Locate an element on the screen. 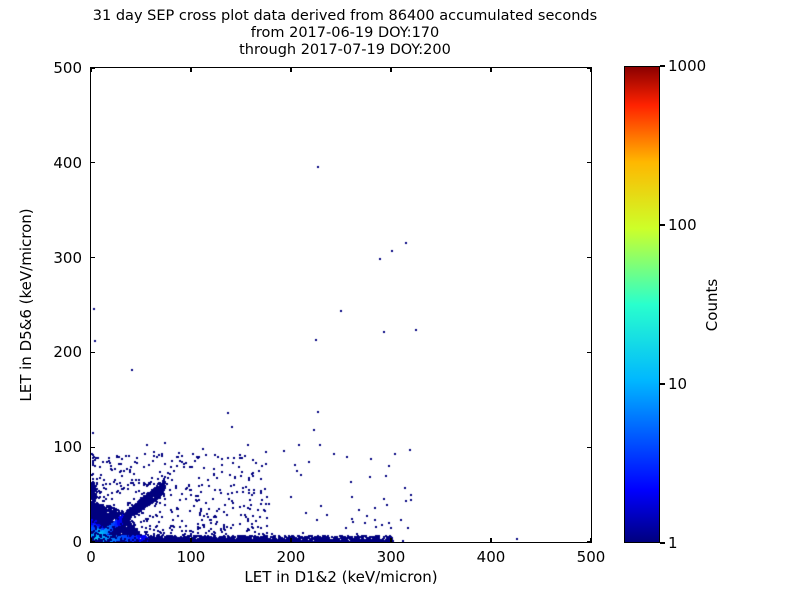 The height and width of the screenshot is (600, 800). colorbar-gradient is located at coordinates (642, 304).